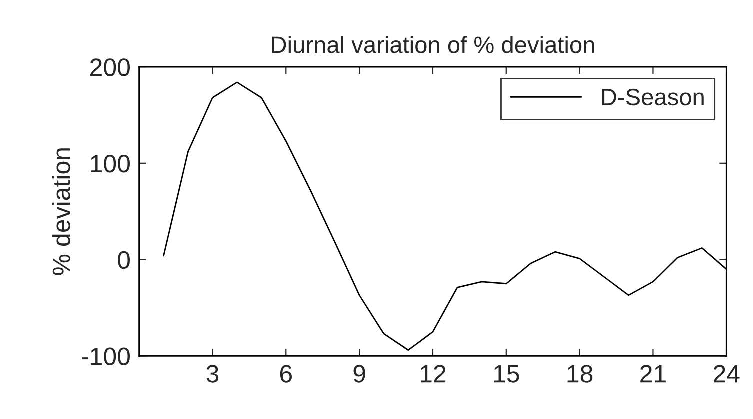 Image resolution: width=753 pixels, height=419 pixels. What do you see at coordinates (580, 374) in the screenshot?
I see `x-tick-label: 18` at bounding box center [580, 374].